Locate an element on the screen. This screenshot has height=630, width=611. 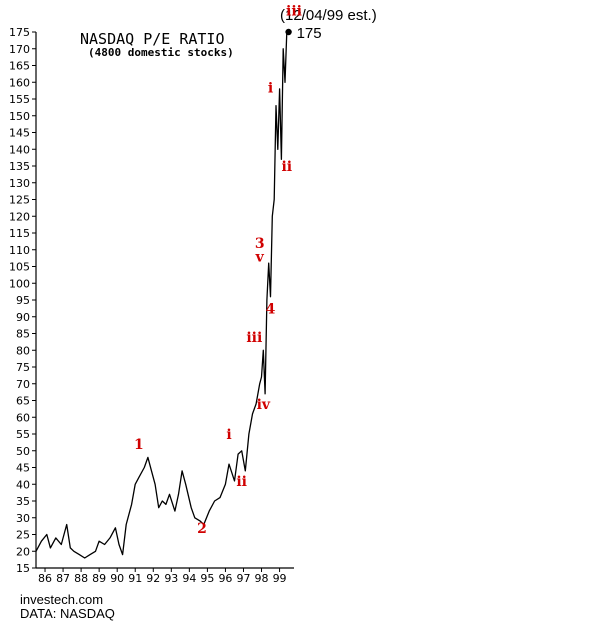
y-tick-label: 30 is located at coordinates (23, 518).